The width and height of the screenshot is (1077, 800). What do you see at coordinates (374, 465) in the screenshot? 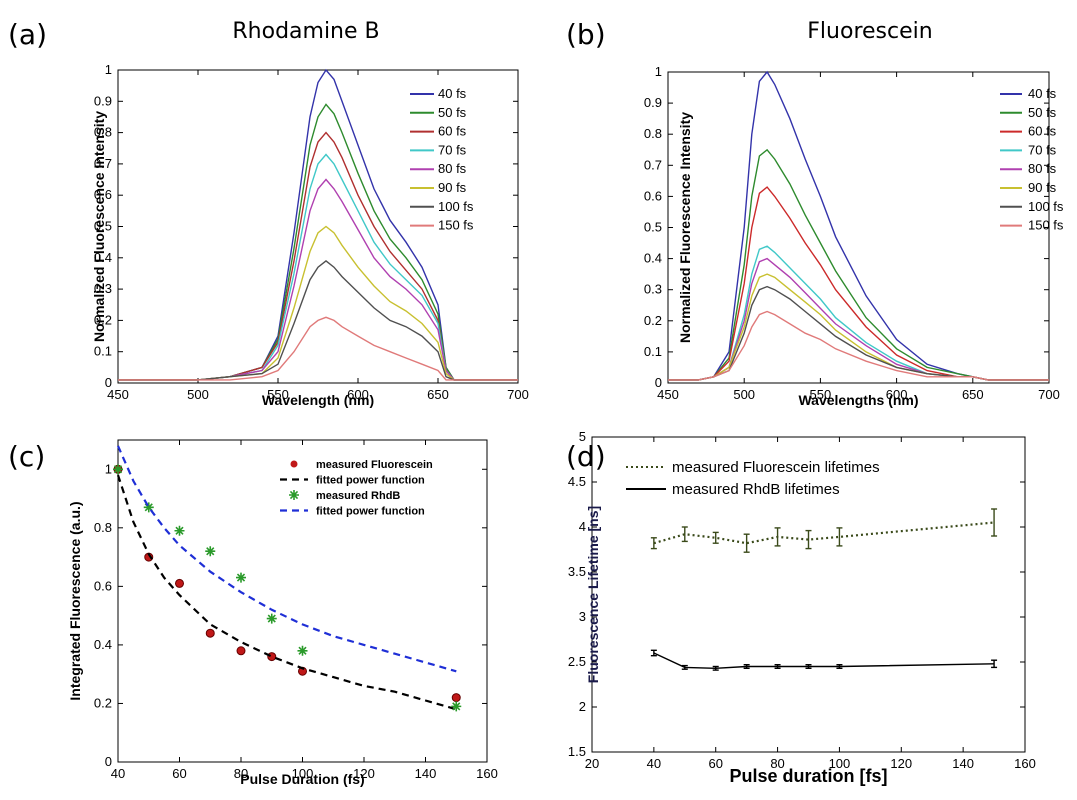
I see `legend-label: measured Fluorescein` at bounding box center [374, 465].